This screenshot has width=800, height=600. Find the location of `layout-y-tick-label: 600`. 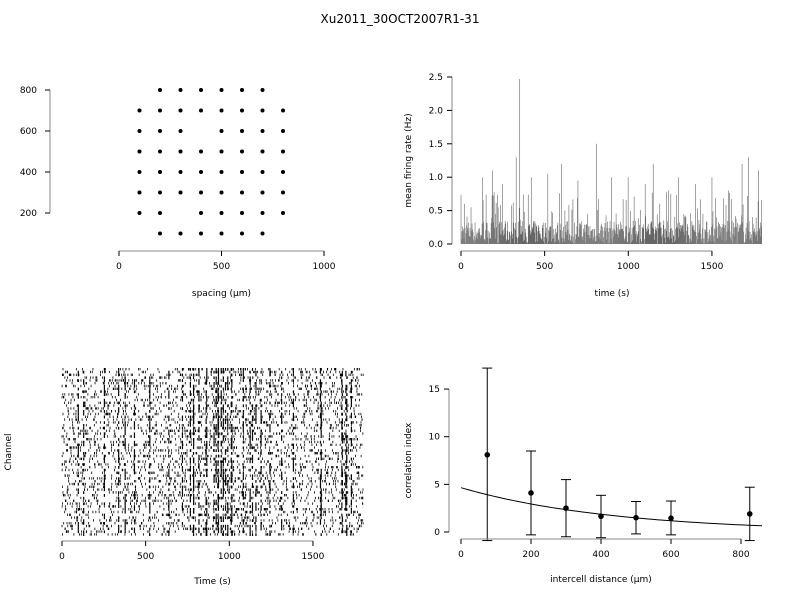

layout-y-tick-label: 600 is located at coordinates (28, 132).